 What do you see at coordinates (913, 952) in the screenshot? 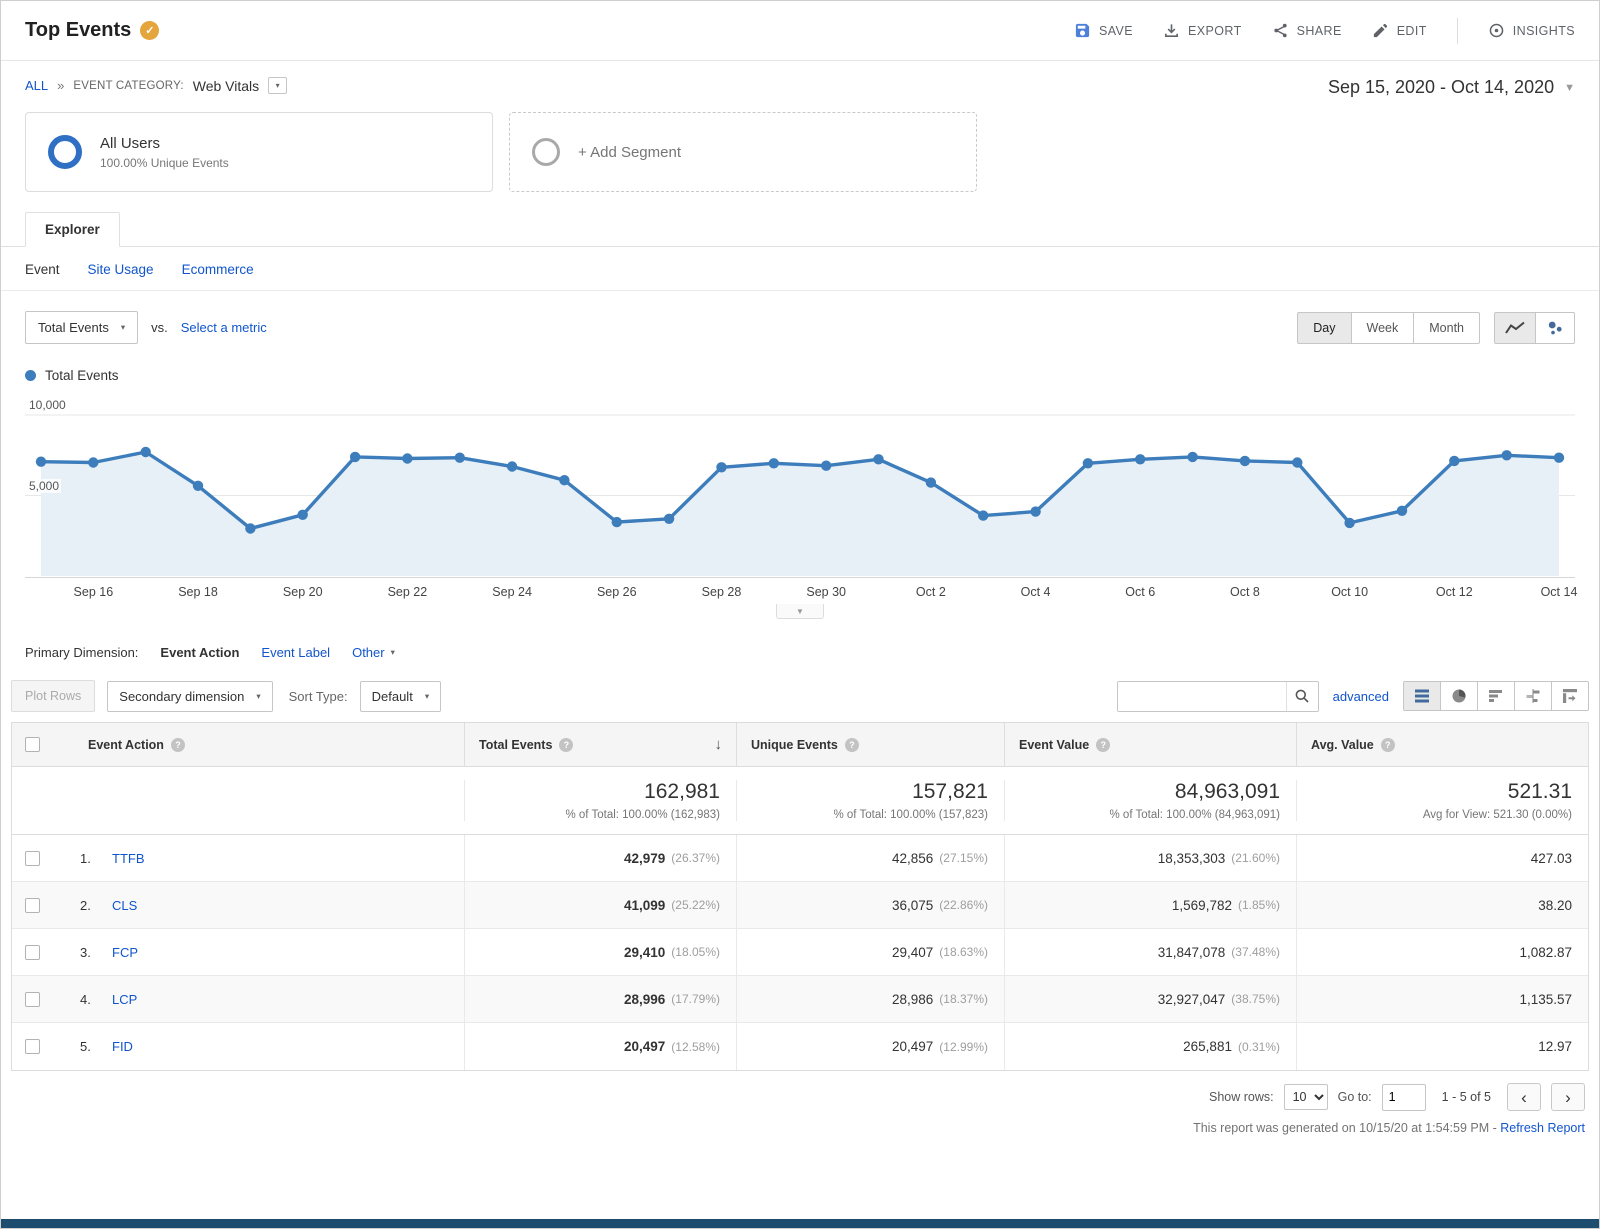
I see `unique-events-value: 29,407` at bounding box center [913, 952].